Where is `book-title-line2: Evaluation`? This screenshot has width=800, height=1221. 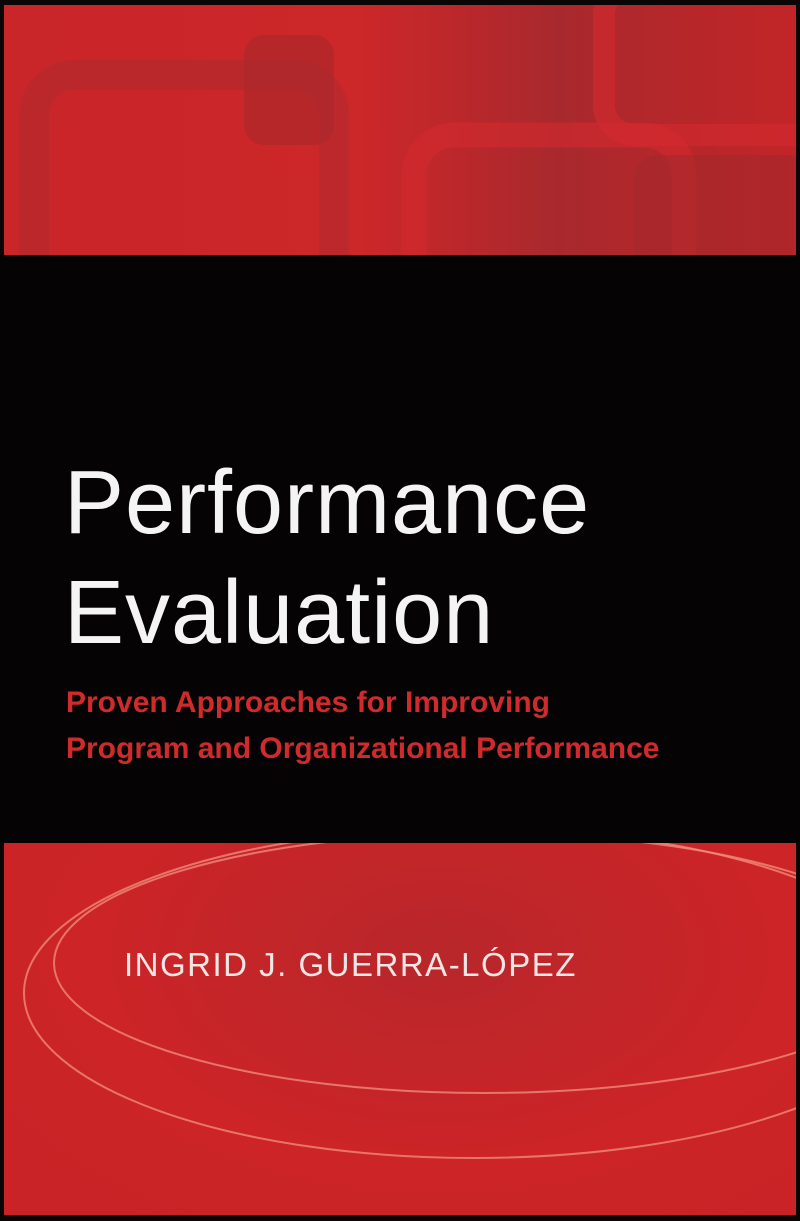
book-title-line2: Evaluation is located at coordinates (279, 613).